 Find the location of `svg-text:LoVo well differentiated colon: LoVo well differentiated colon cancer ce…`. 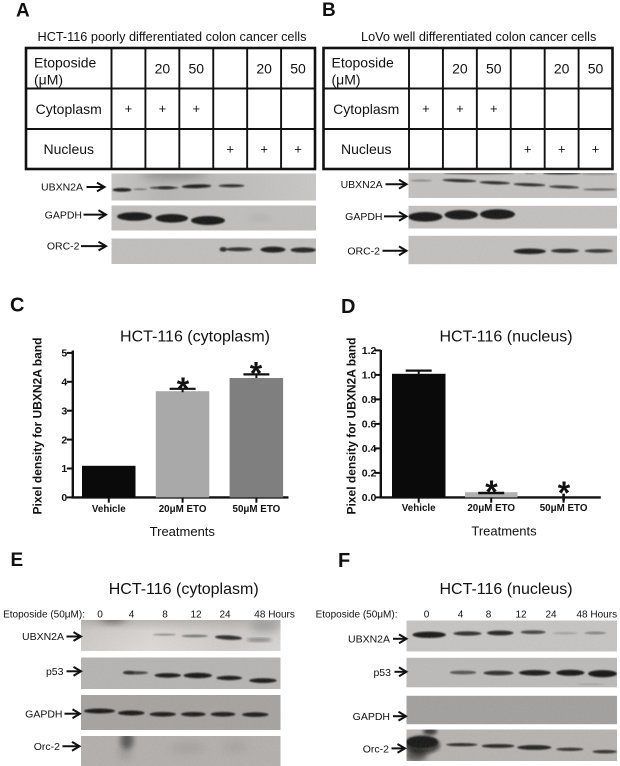

svg-text:LoVo well differentiated colon: LoVo well differentiated colon cancer ce… is located at coordinates (478, 37).